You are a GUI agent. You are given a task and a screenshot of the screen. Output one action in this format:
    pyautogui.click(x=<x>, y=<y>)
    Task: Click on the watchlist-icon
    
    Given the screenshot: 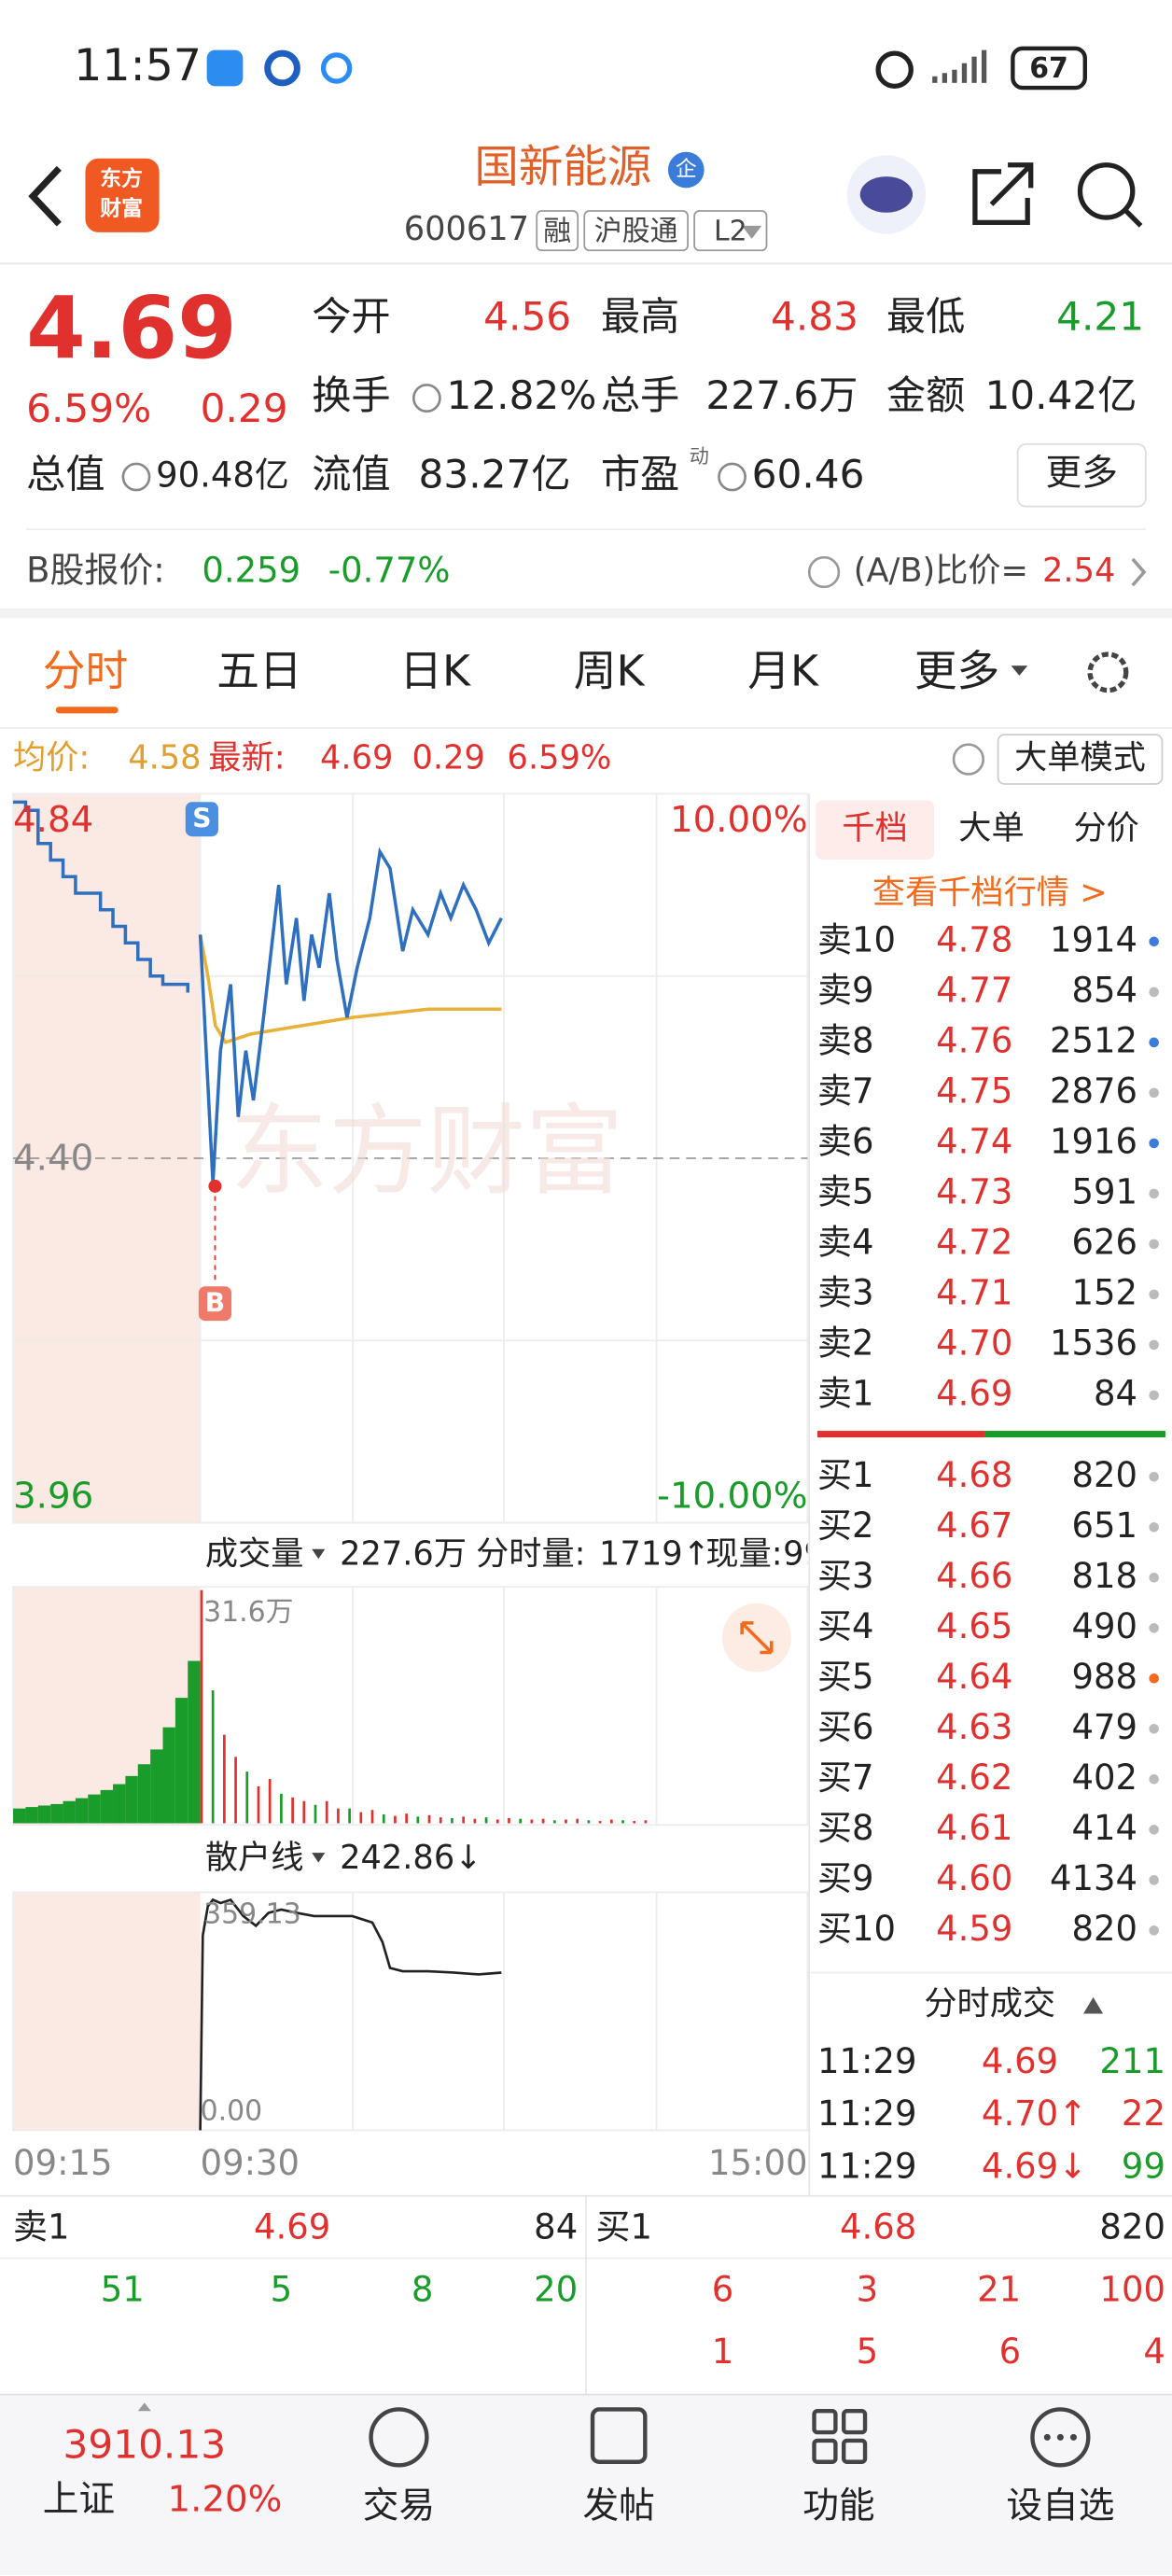 What is the action you would take?
    pyautogui.click(x=1060, y=2437)
    